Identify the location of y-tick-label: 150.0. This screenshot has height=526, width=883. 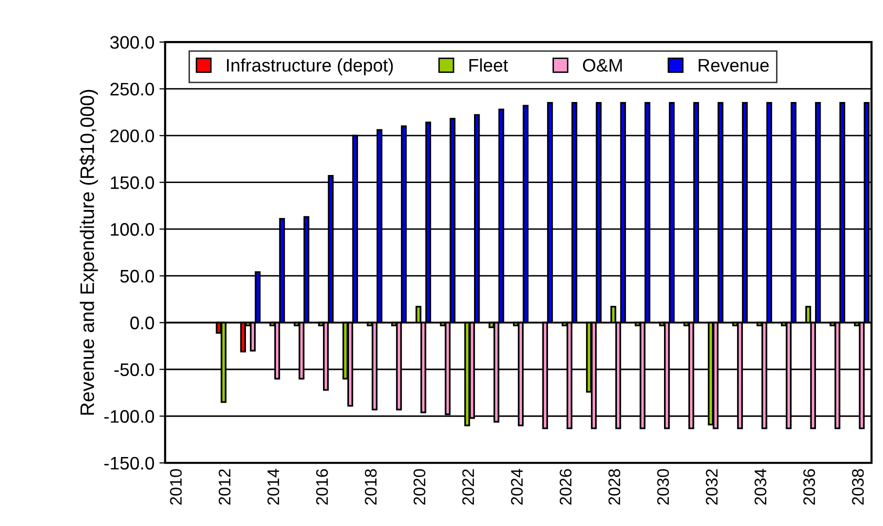
(132, 183).